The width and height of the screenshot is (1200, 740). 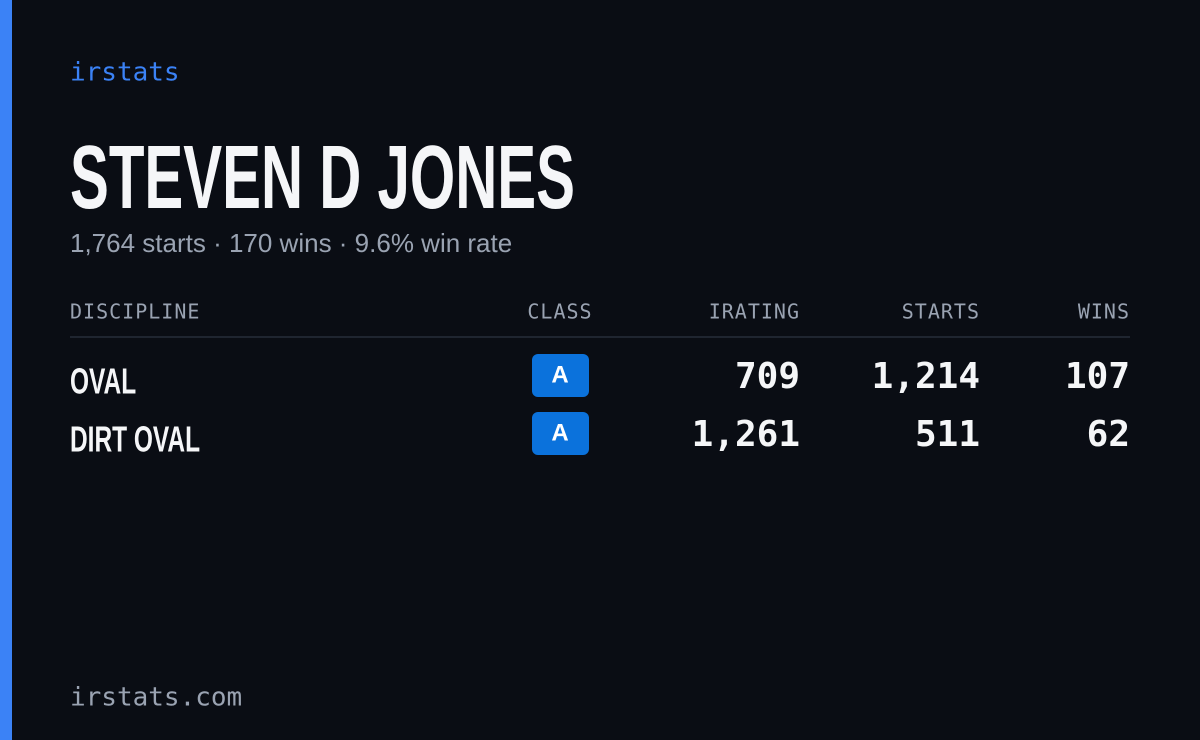 I want to click on discipline-cell: OVAL, so click(x=103, y=381).